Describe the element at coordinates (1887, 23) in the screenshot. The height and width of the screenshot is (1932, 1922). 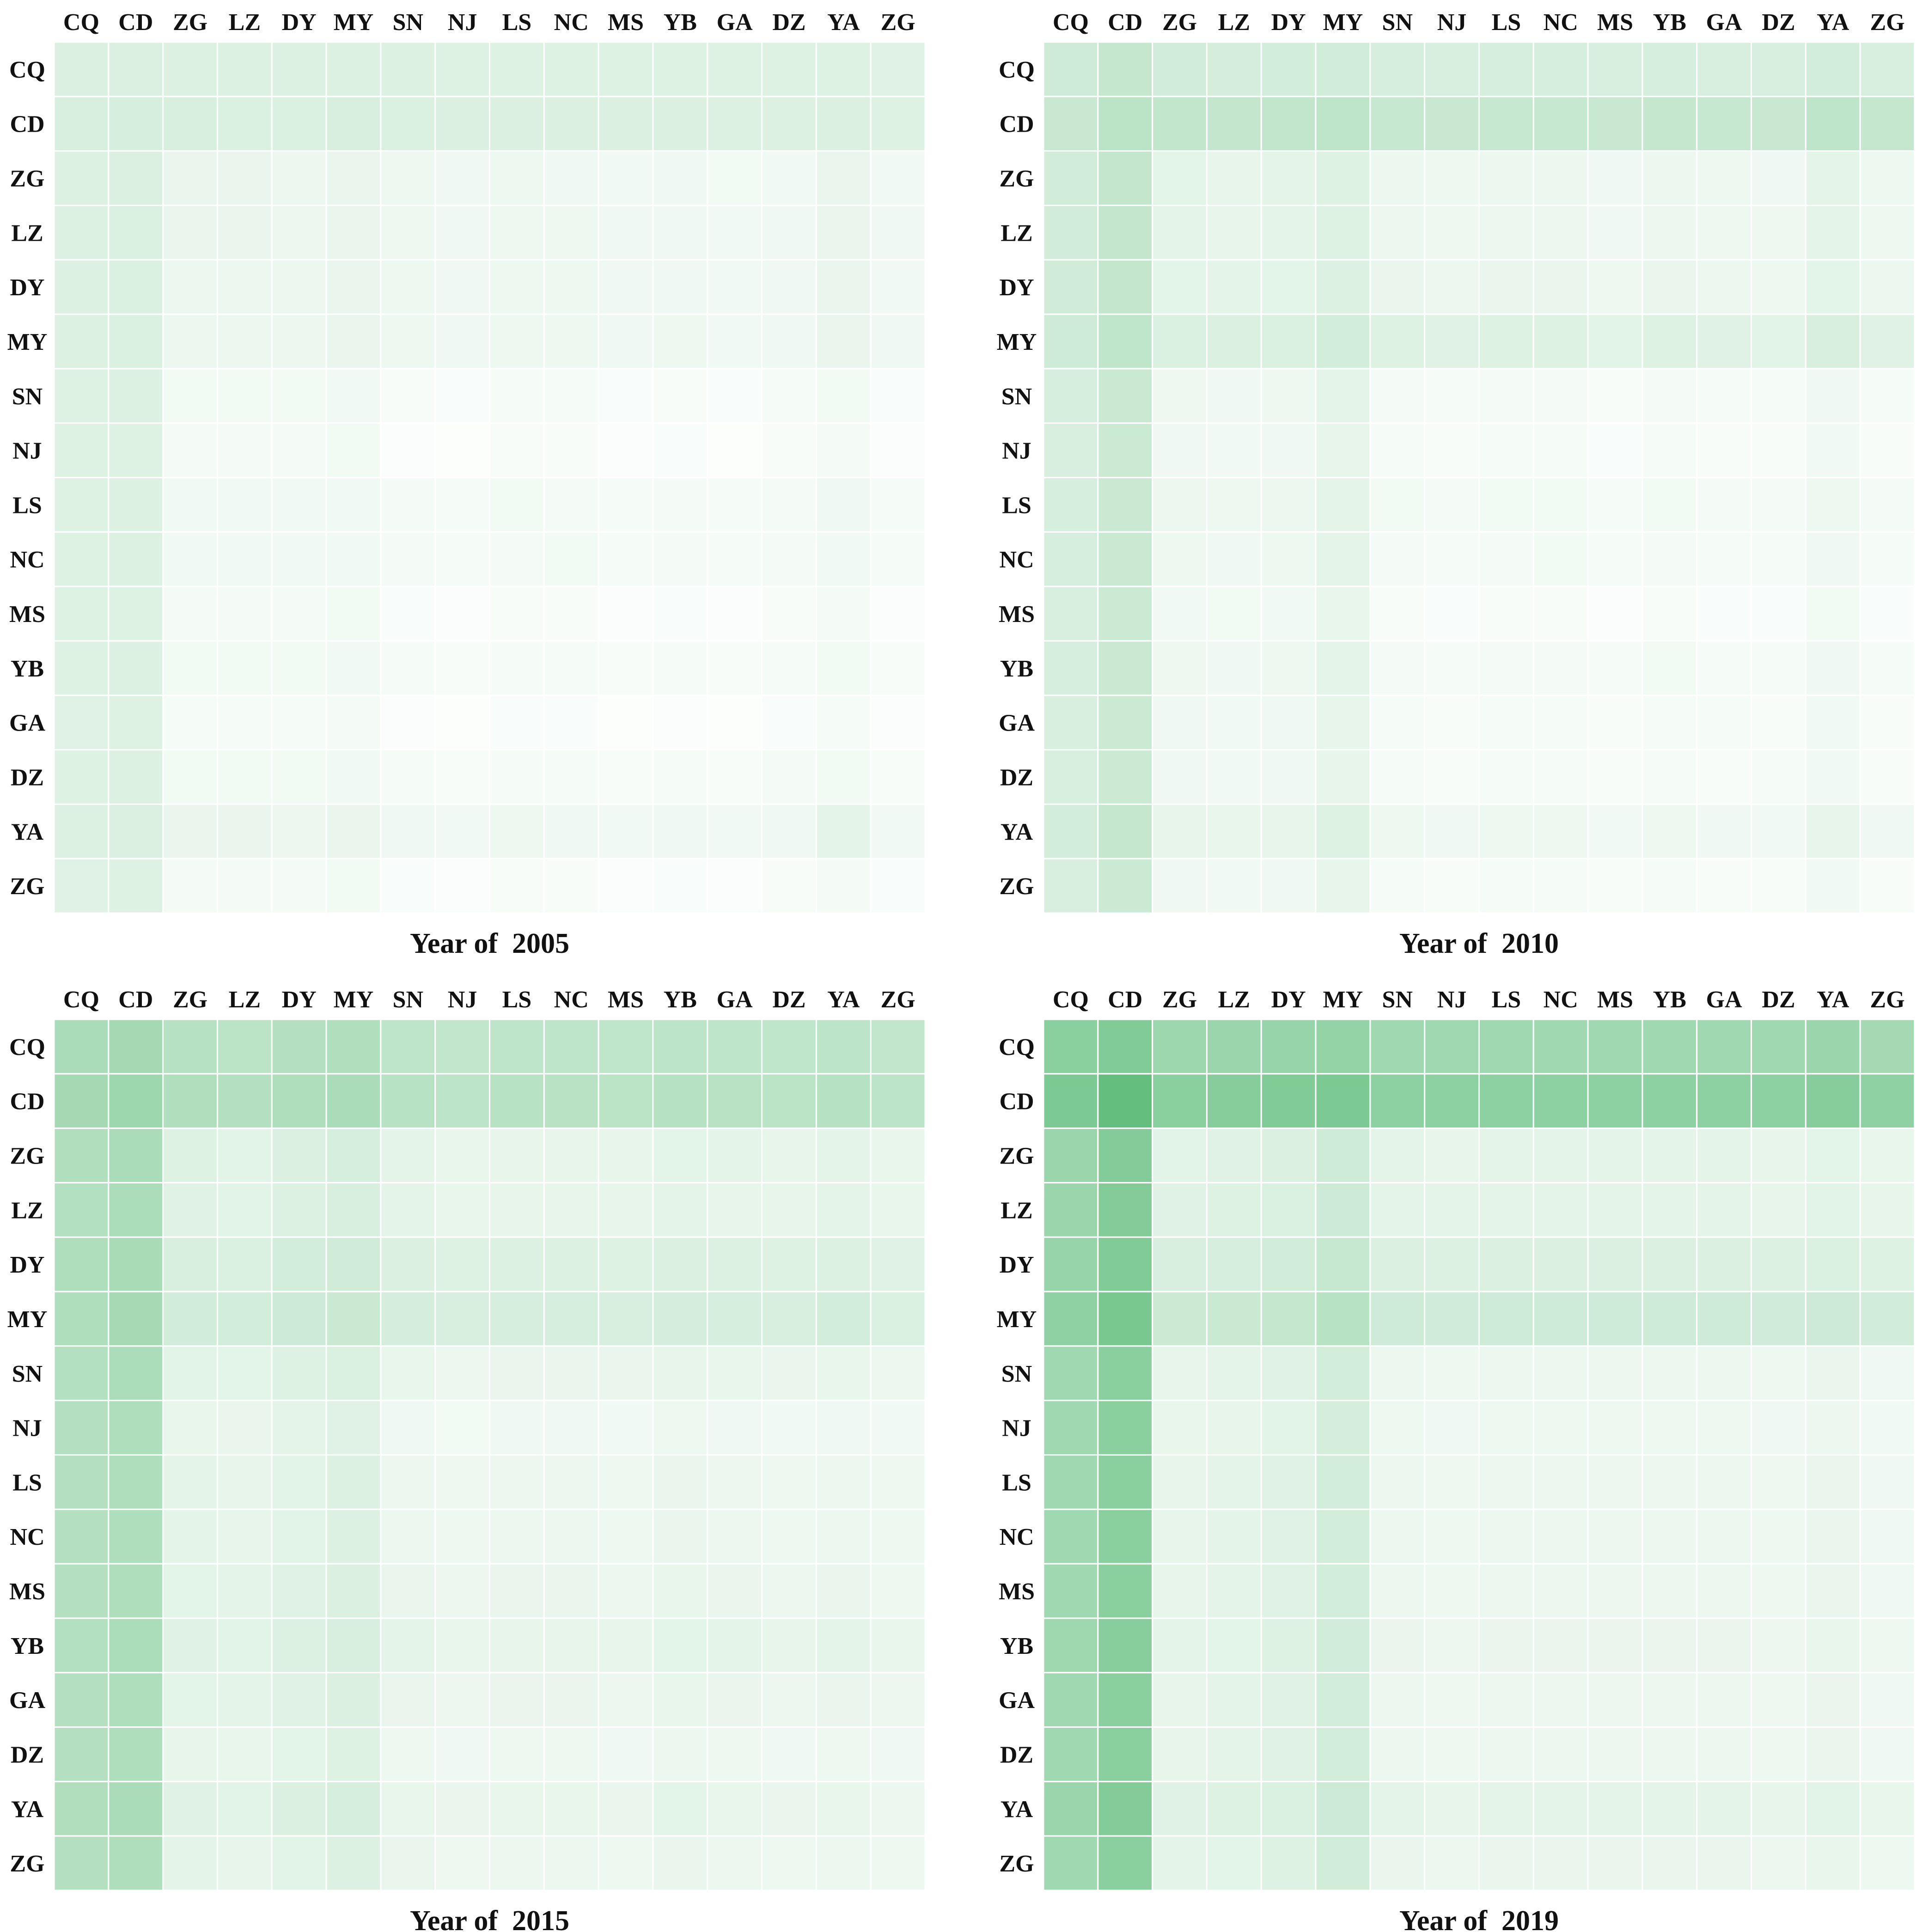
I see `col-tick-label: ZG` at that location.